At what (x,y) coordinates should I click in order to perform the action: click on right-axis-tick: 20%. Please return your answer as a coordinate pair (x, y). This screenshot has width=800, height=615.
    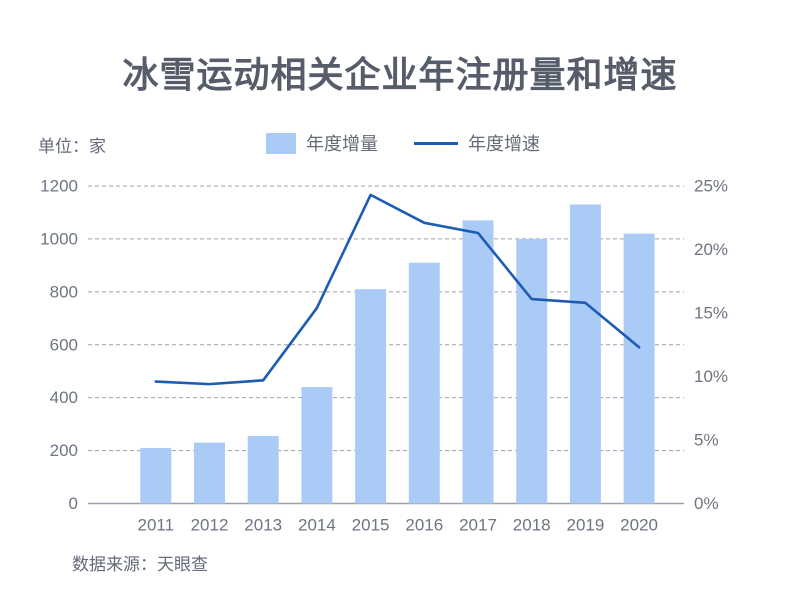
    Looking at the image, I should click on (711, 249).